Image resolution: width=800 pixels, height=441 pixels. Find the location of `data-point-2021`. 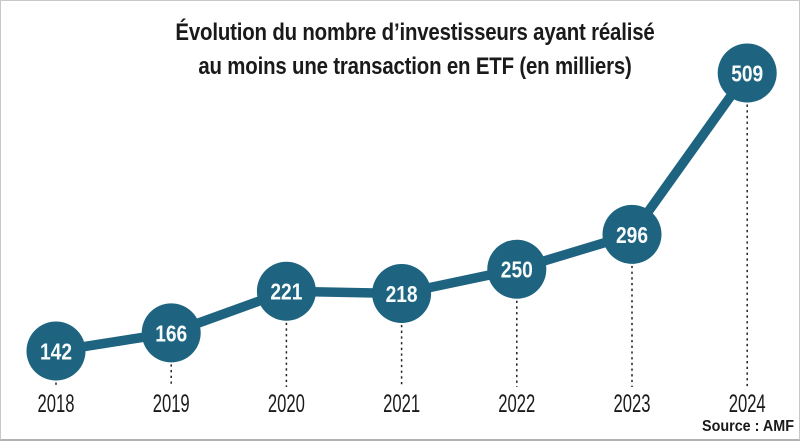

data-point-2021 is located at coordinates (402, 293).